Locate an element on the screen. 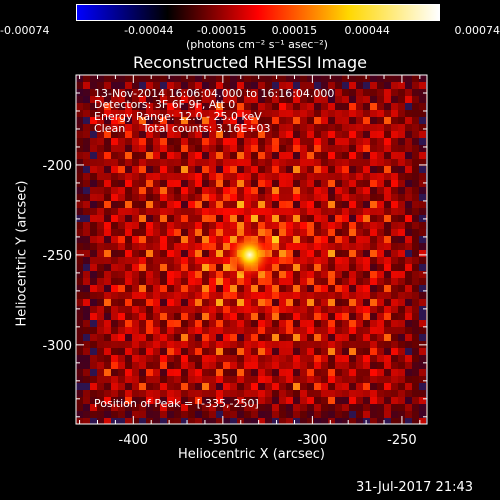 The width and height of the screenshot is (500, 500). colorbar-tick-label: 0.00074 is located at coordinates (477, 30).